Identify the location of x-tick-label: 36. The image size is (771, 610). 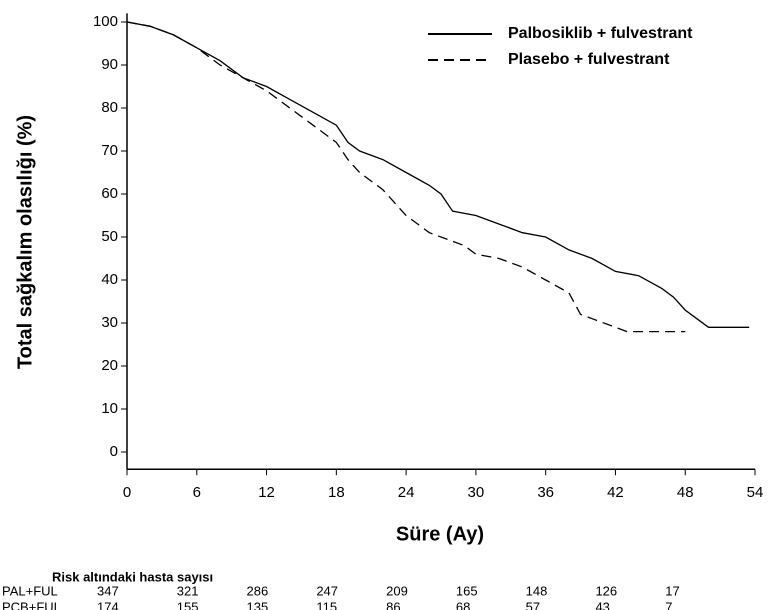
(545, 492).